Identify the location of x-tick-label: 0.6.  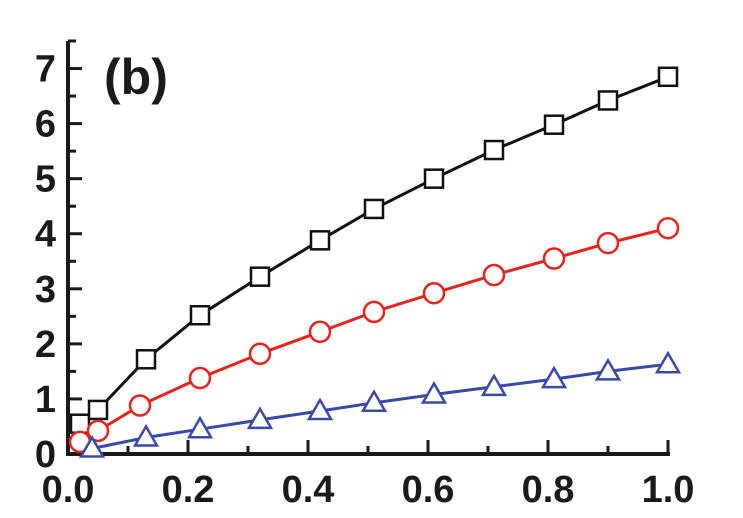
(428, 490).